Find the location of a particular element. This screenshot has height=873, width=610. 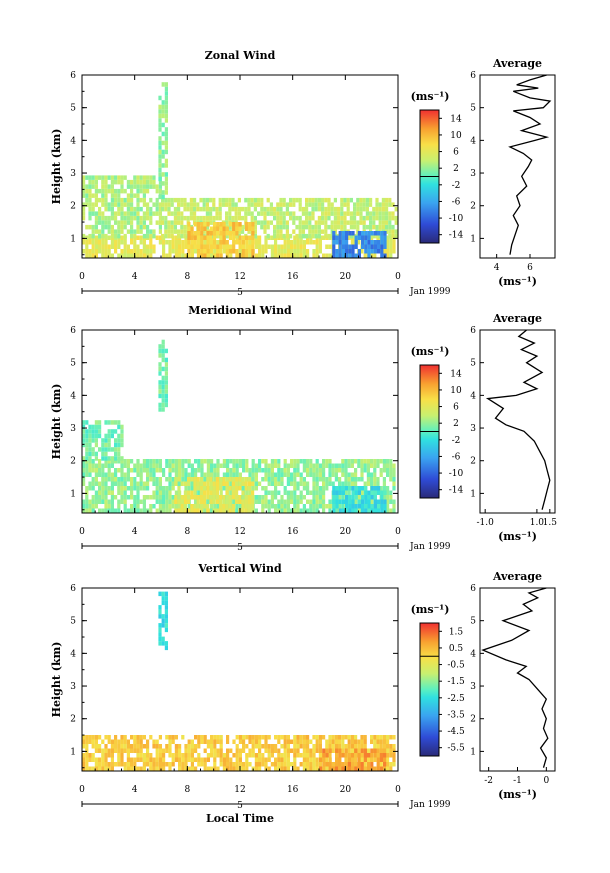

x-tick-label: 8 is located at coordinates (187, 532).